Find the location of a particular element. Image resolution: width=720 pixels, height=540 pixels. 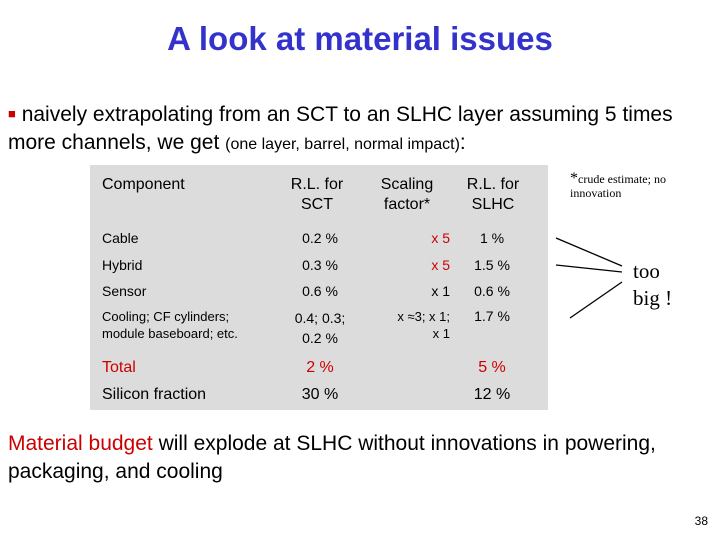

row-rl-slhc: 0.6 % is located at coordinates (492, 291).